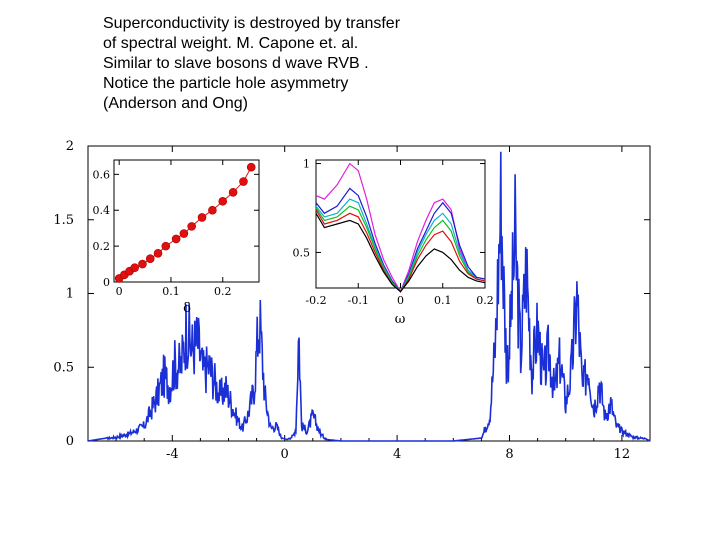 This screenshot has width=720, height=540. Describe the element at coordinates (106, 282) in the screenshot. I see `inset-left-ytick-label: 0` at that location.